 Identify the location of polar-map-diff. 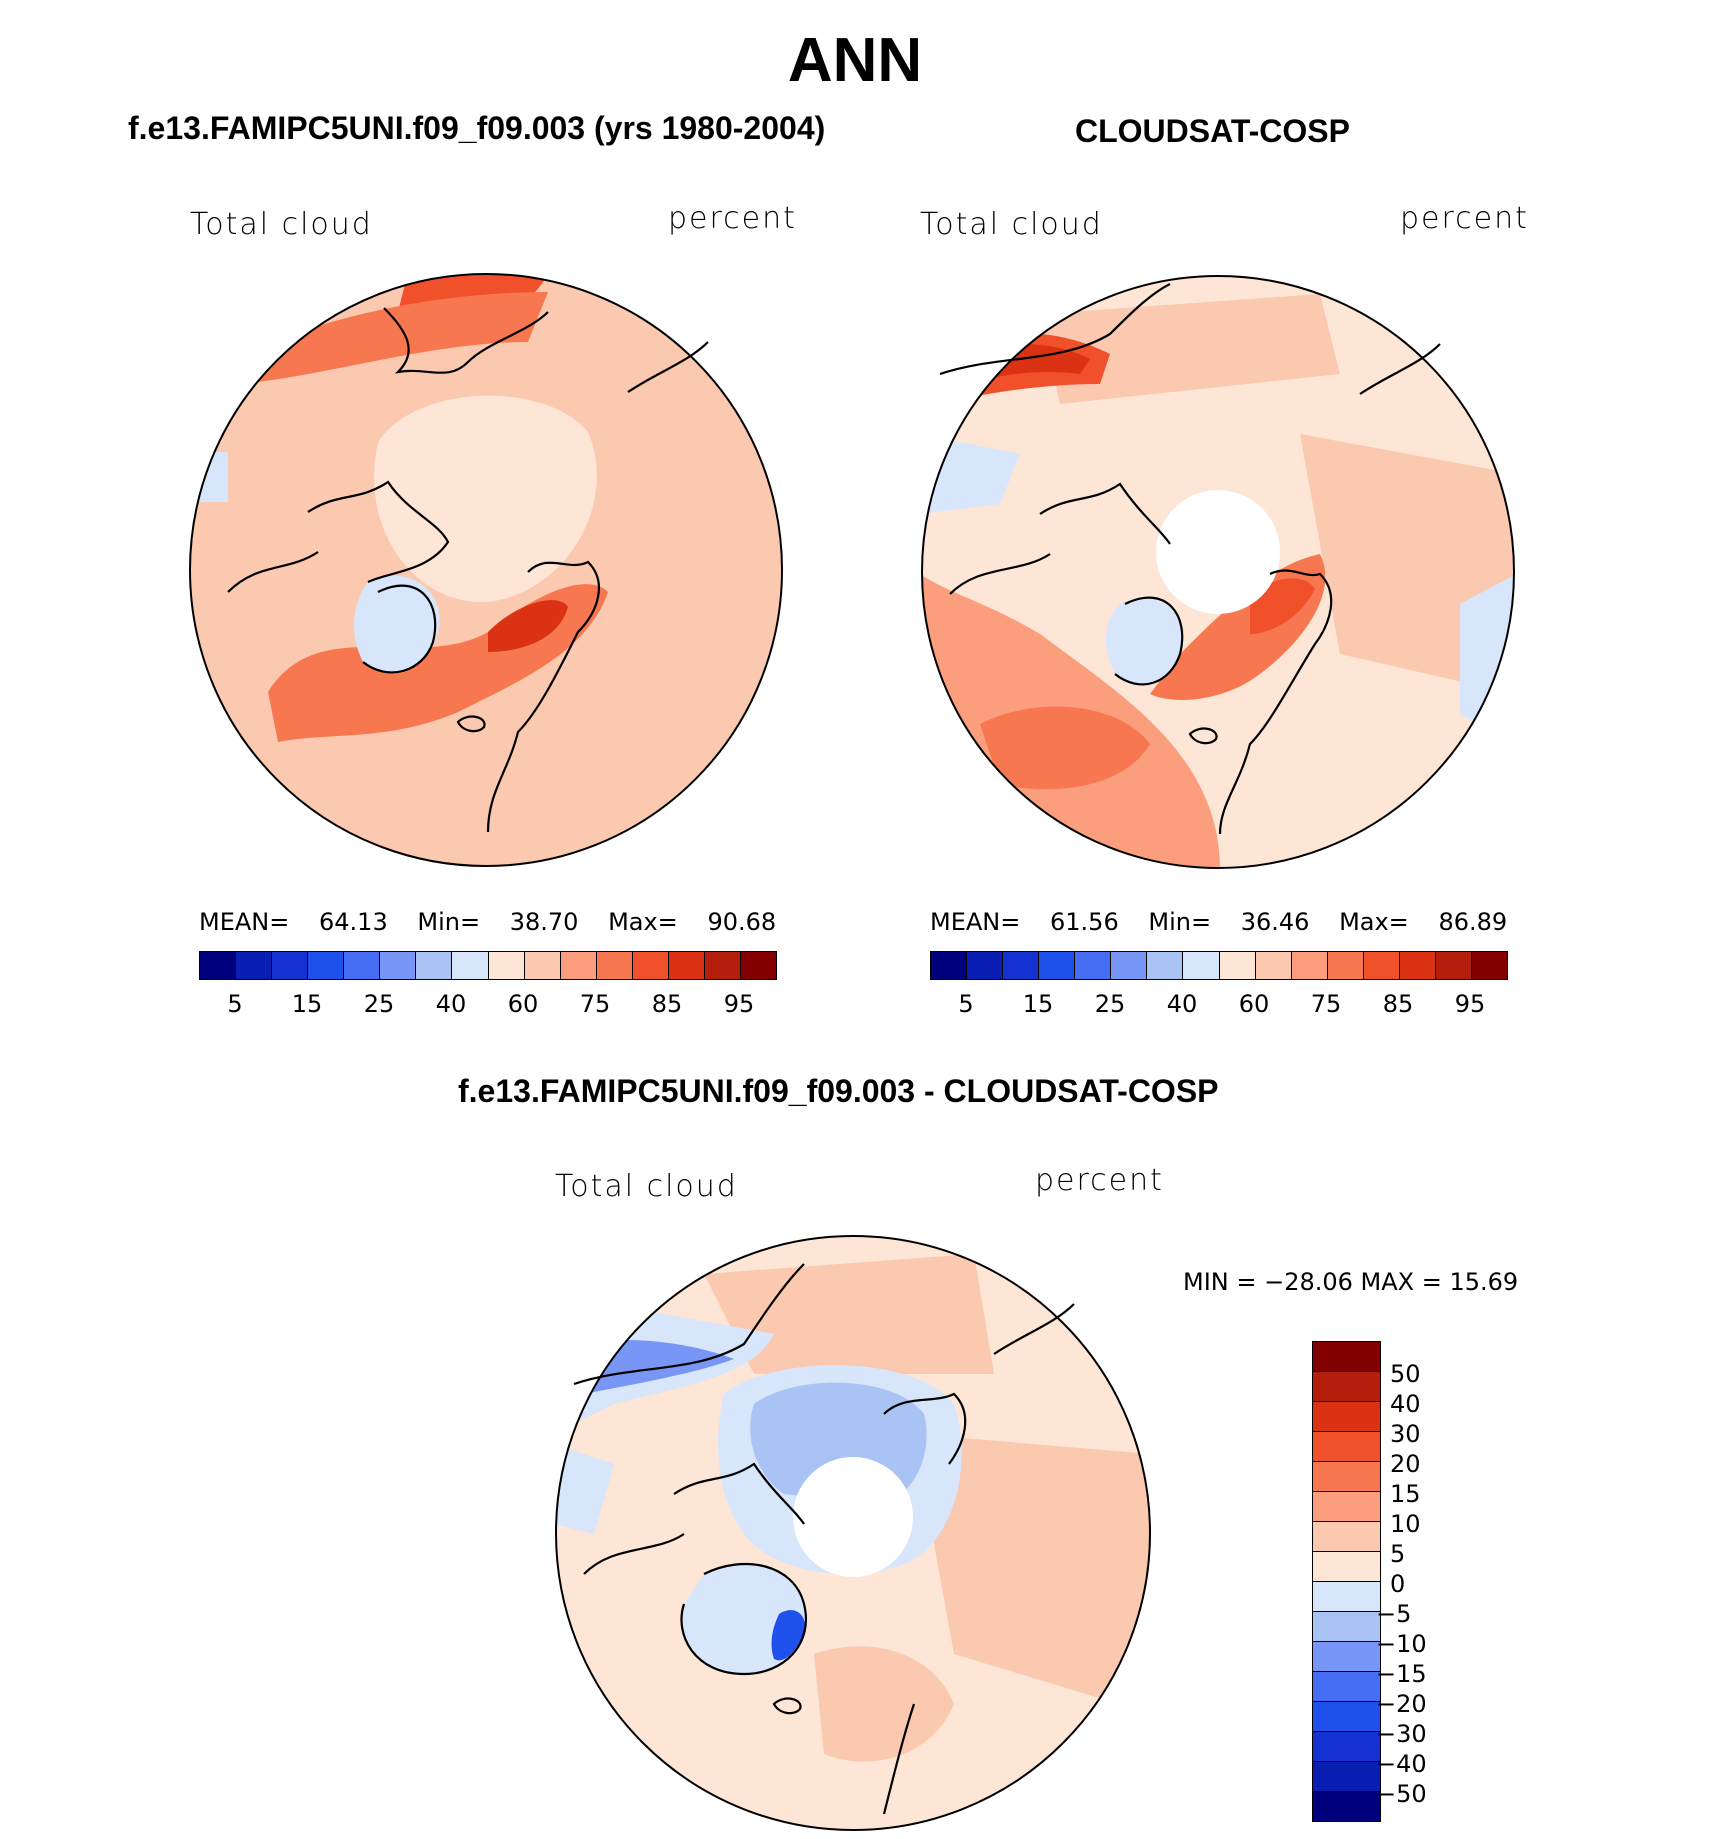
(853, 1533).